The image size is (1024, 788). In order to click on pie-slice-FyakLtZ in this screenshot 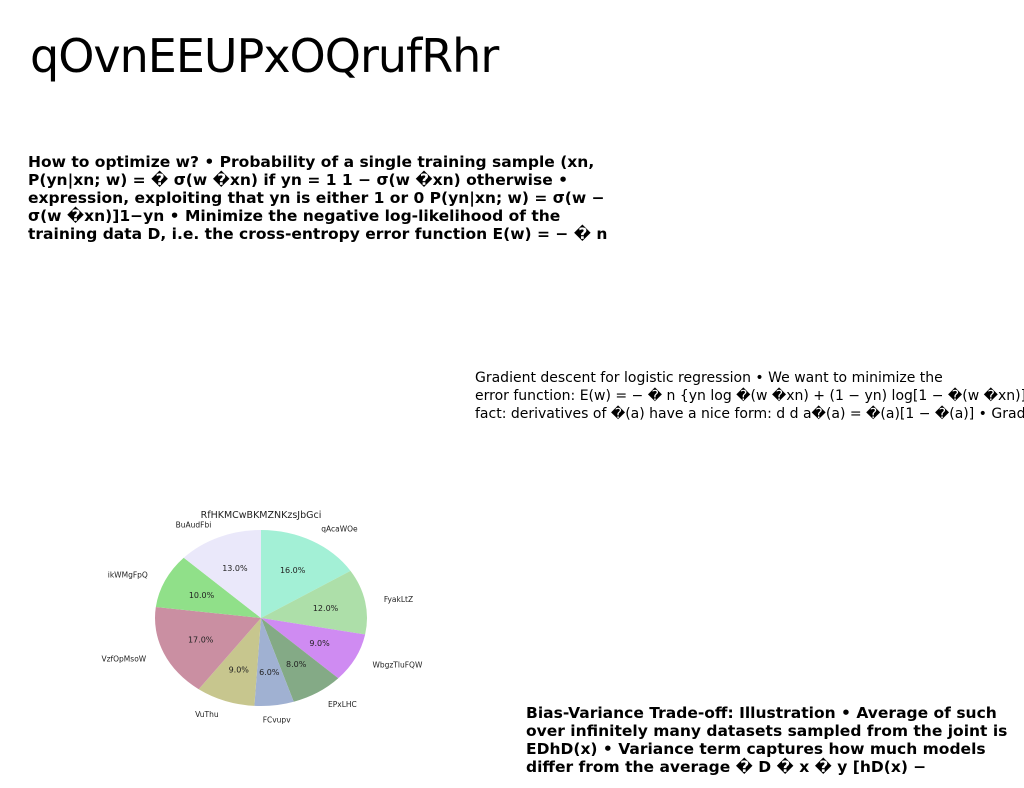, I will do `click(314, 602)`.